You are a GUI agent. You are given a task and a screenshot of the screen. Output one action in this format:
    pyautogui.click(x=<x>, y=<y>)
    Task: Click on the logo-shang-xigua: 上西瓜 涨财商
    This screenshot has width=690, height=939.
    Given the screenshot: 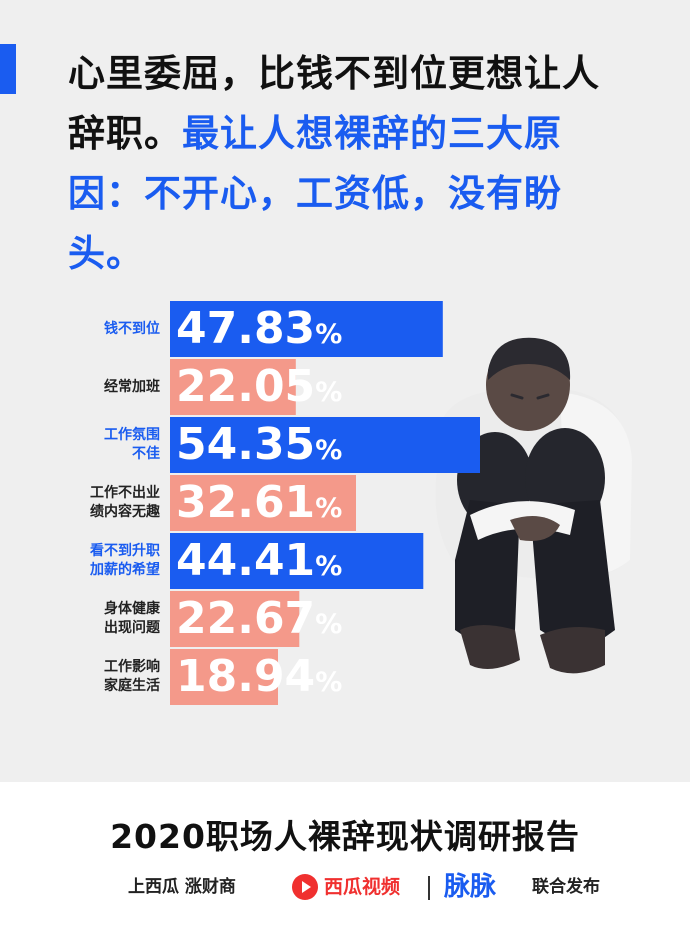 What is the action you would take?
    pyautogui.click(x=182, y=887)
    